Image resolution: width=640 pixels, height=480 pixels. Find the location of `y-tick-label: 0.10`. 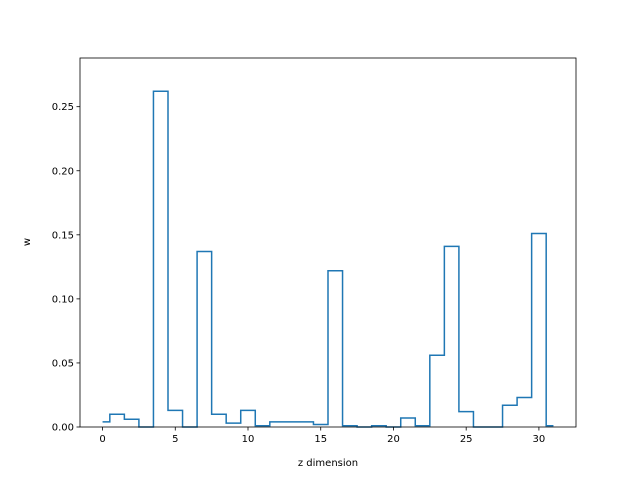

y-tick-label: 0.10 is located at coordinates (63, 299).